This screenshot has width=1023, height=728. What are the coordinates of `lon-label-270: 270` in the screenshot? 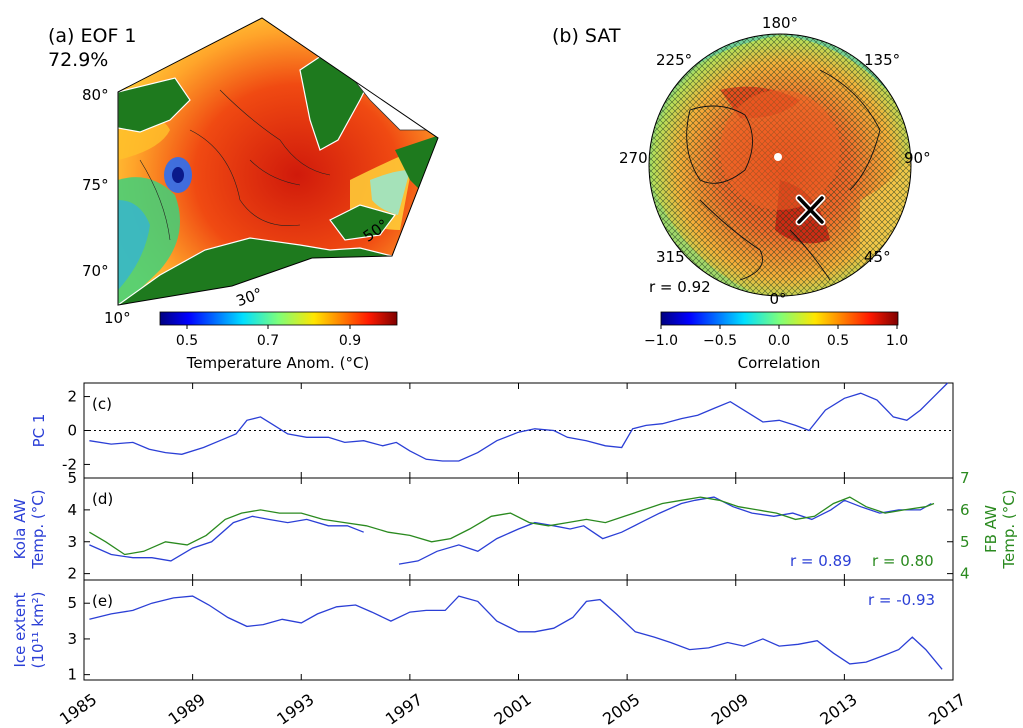 It's located at (633, 158).